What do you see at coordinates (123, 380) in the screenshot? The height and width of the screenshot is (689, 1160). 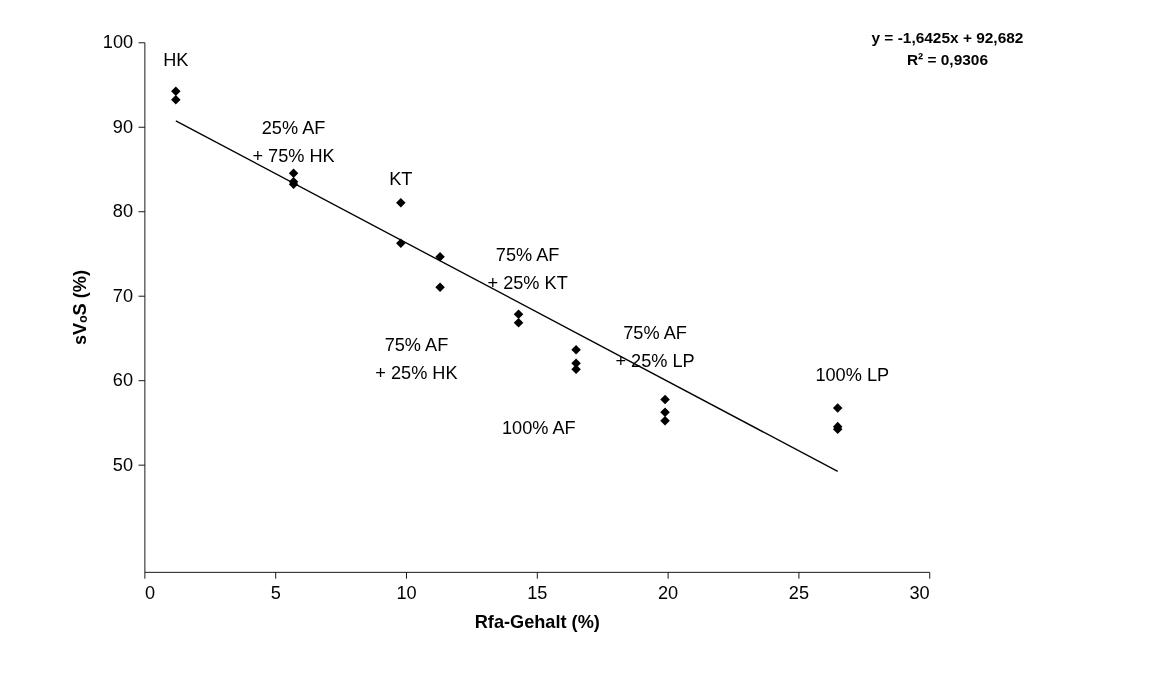 I see `y-tick-label: 60` at bounding box center [123, 380].